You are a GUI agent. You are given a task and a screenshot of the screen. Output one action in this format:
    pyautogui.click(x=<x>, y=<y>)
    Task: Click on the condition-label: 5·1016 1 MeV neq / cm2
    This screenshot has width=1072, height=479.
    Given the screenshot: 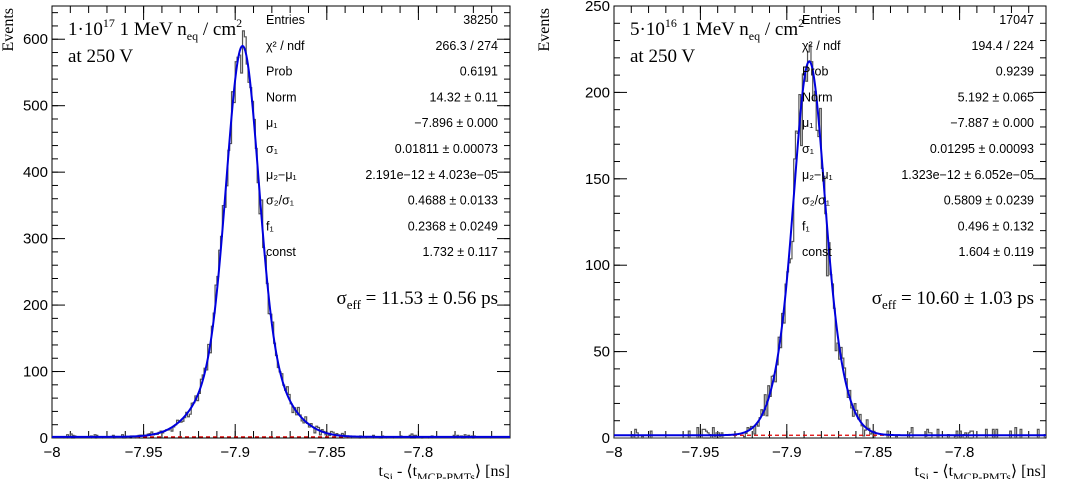 What is the action you would take?
    pyautogui.click(x=717, y=29)
    